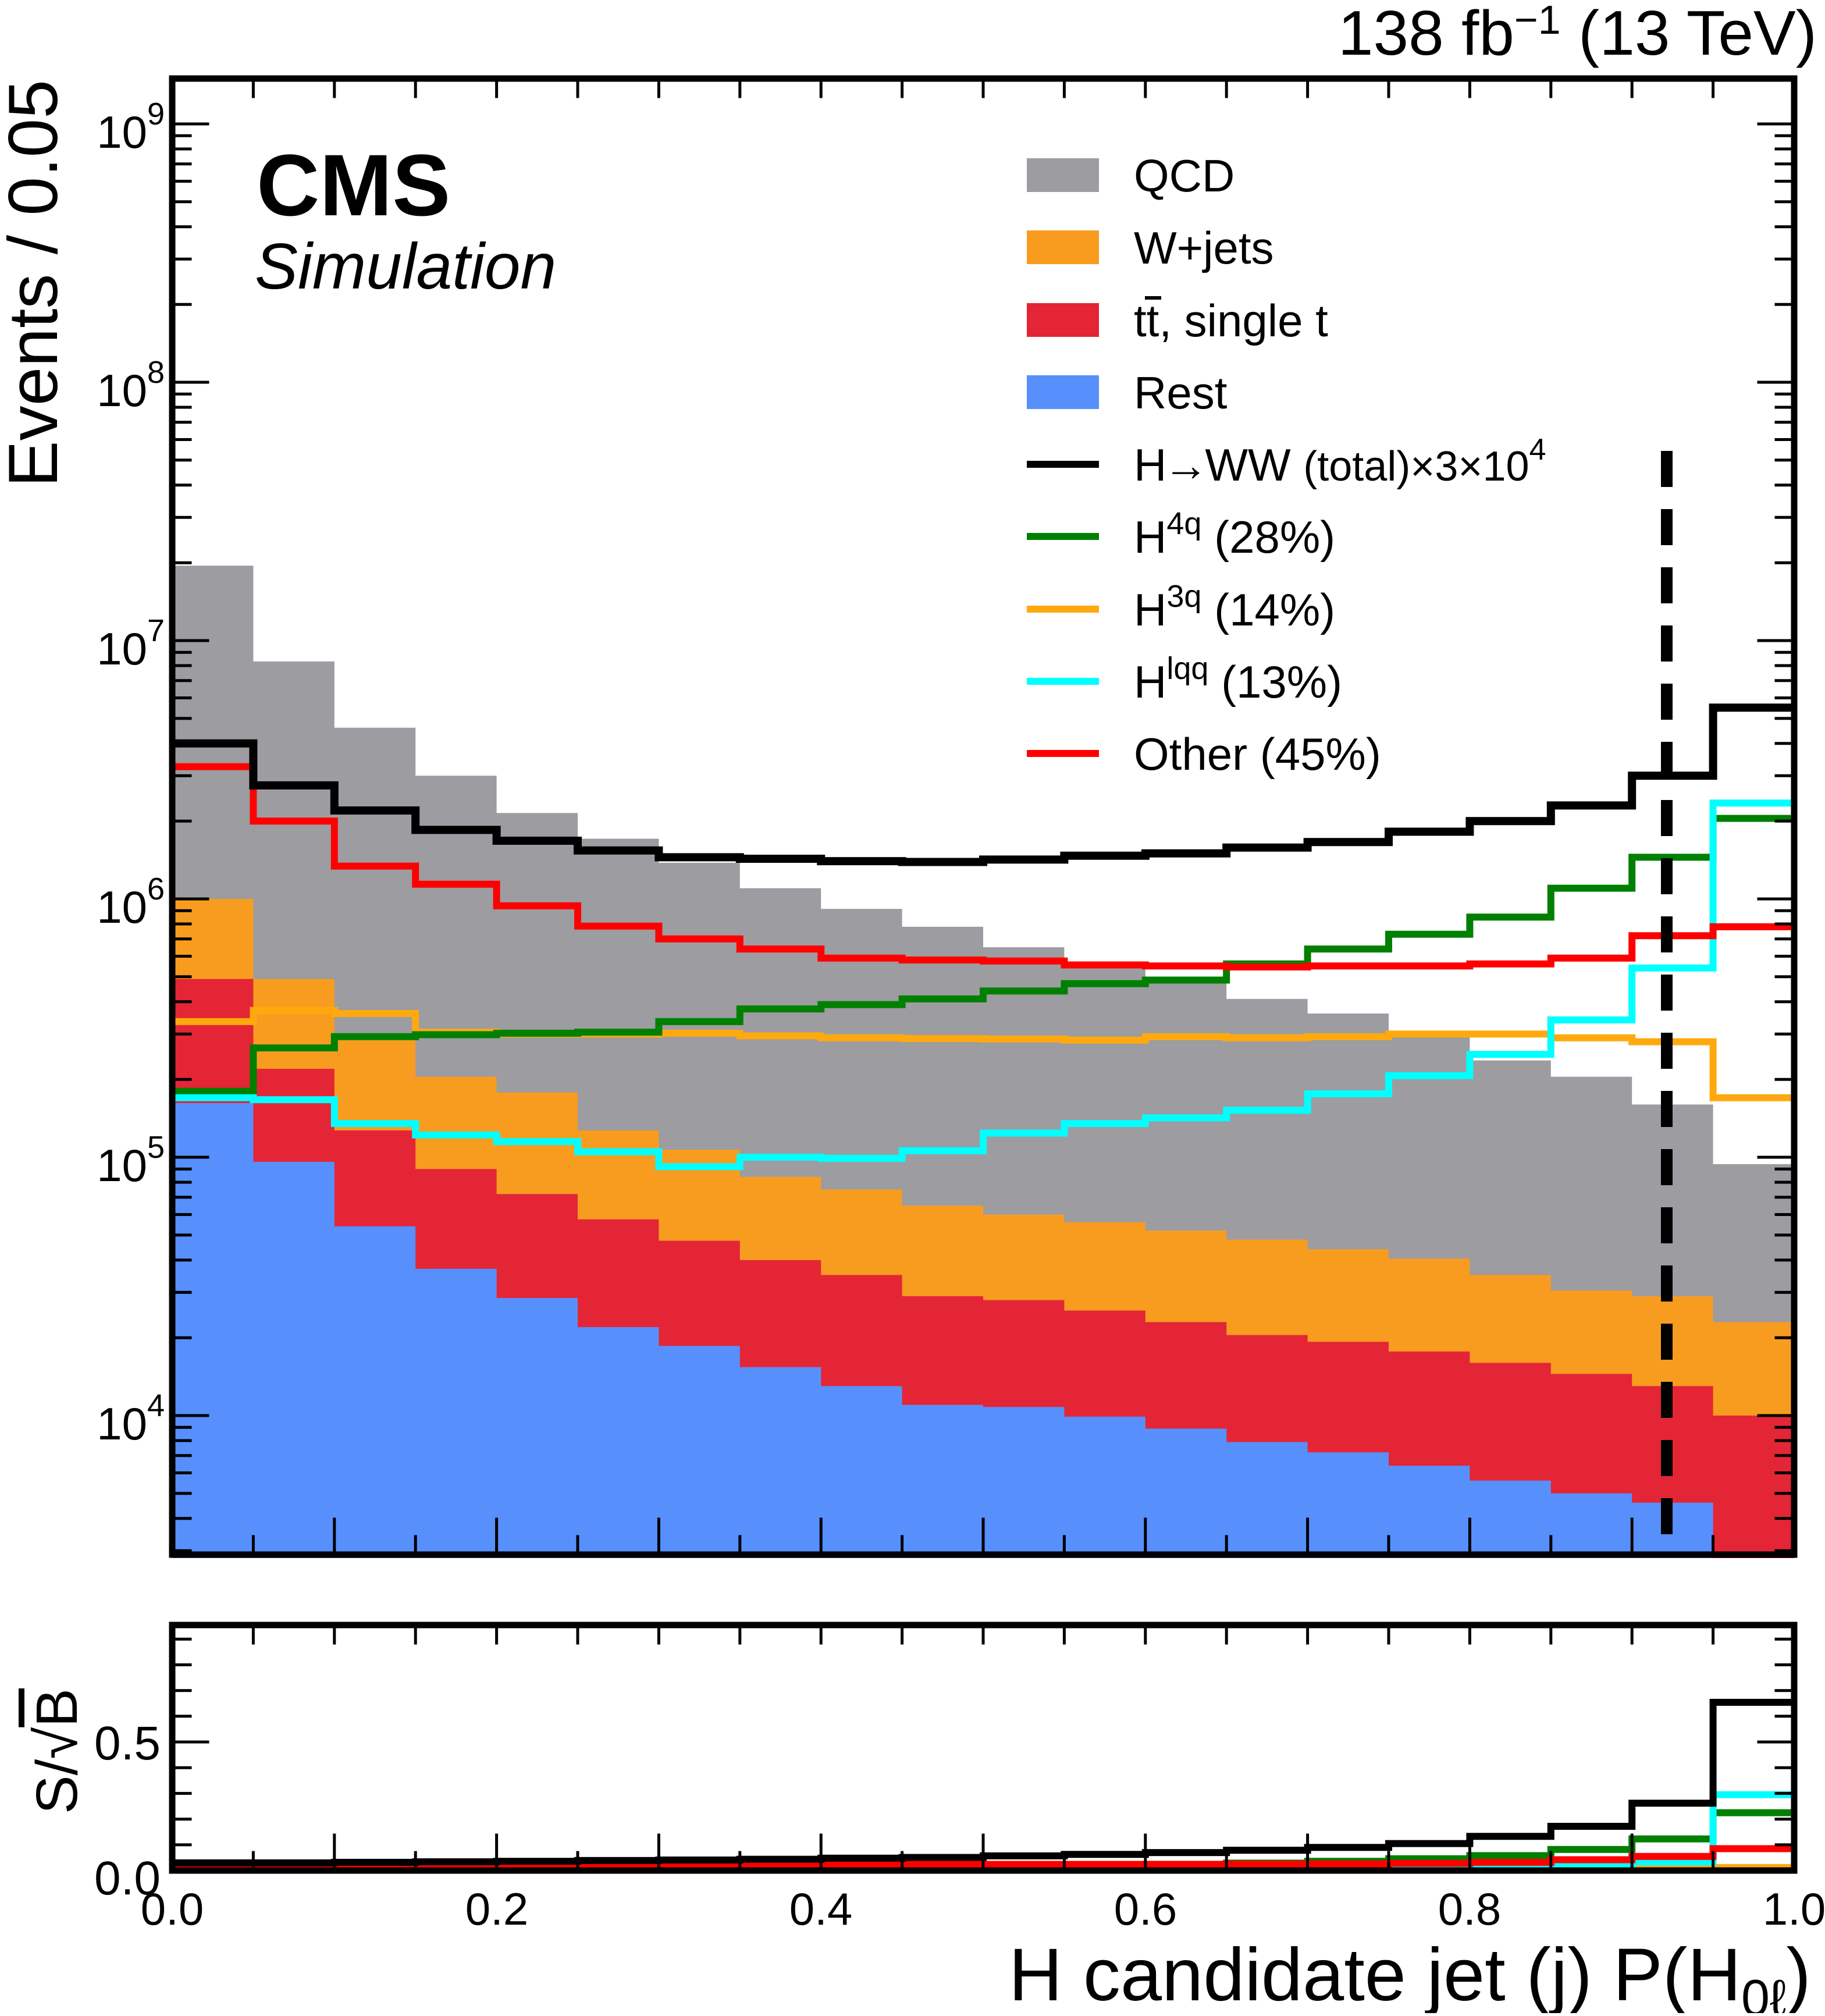 Image resolution: width=1825 pixels, height=2016 pixels. What do you see at coordinates (1184, 175) in the screenshot?
I see `svg-text: QCD` at bounding box center [1184, 175].